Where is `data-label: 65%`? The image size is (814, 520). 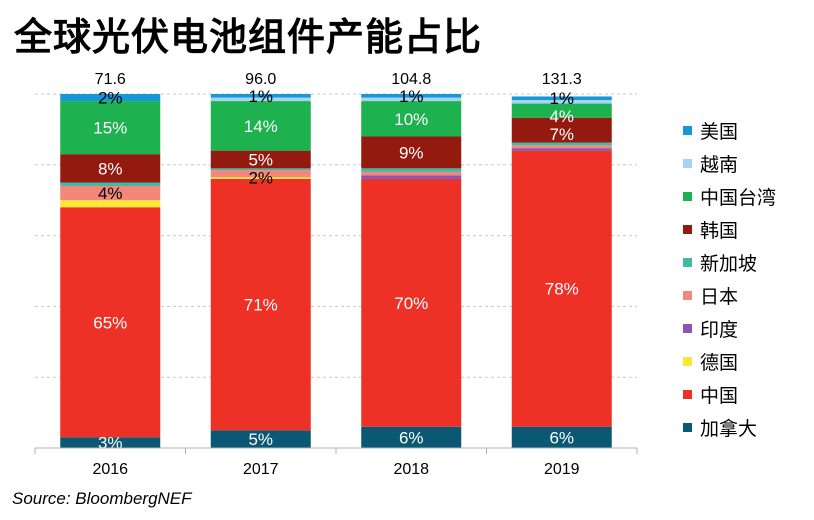 data-label: 65% is located at coordinates (110, 322).